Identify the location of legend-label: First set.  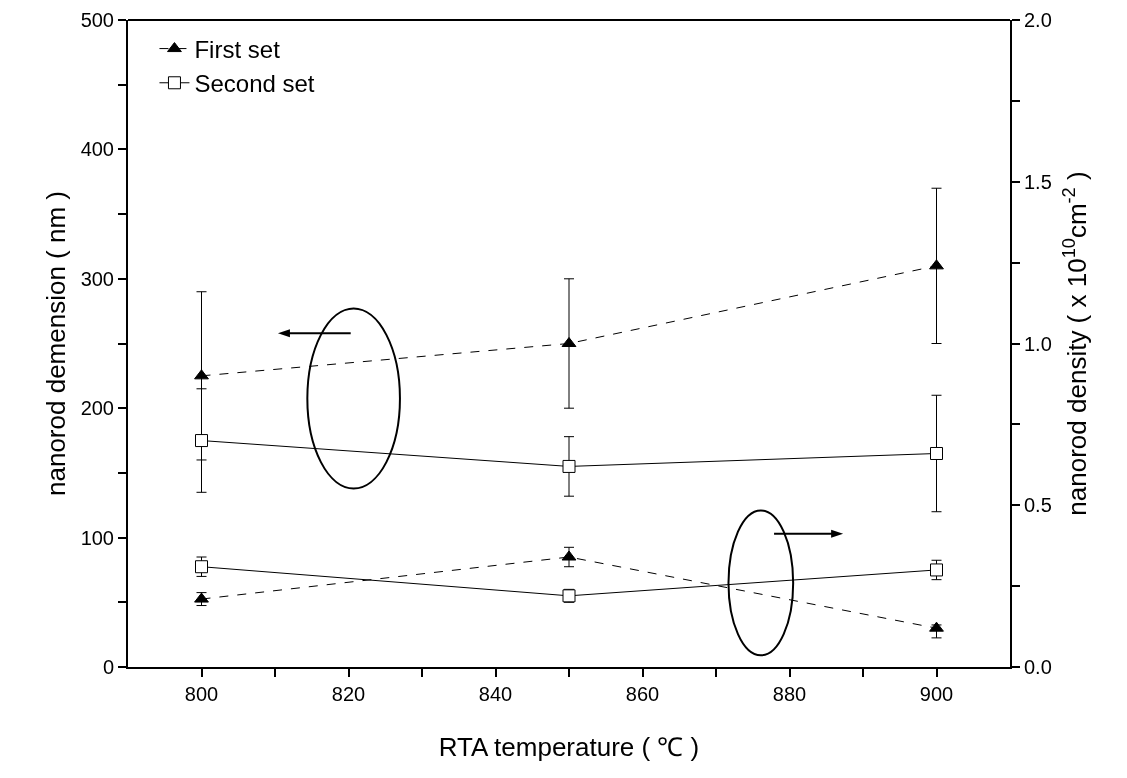
(237, 49).